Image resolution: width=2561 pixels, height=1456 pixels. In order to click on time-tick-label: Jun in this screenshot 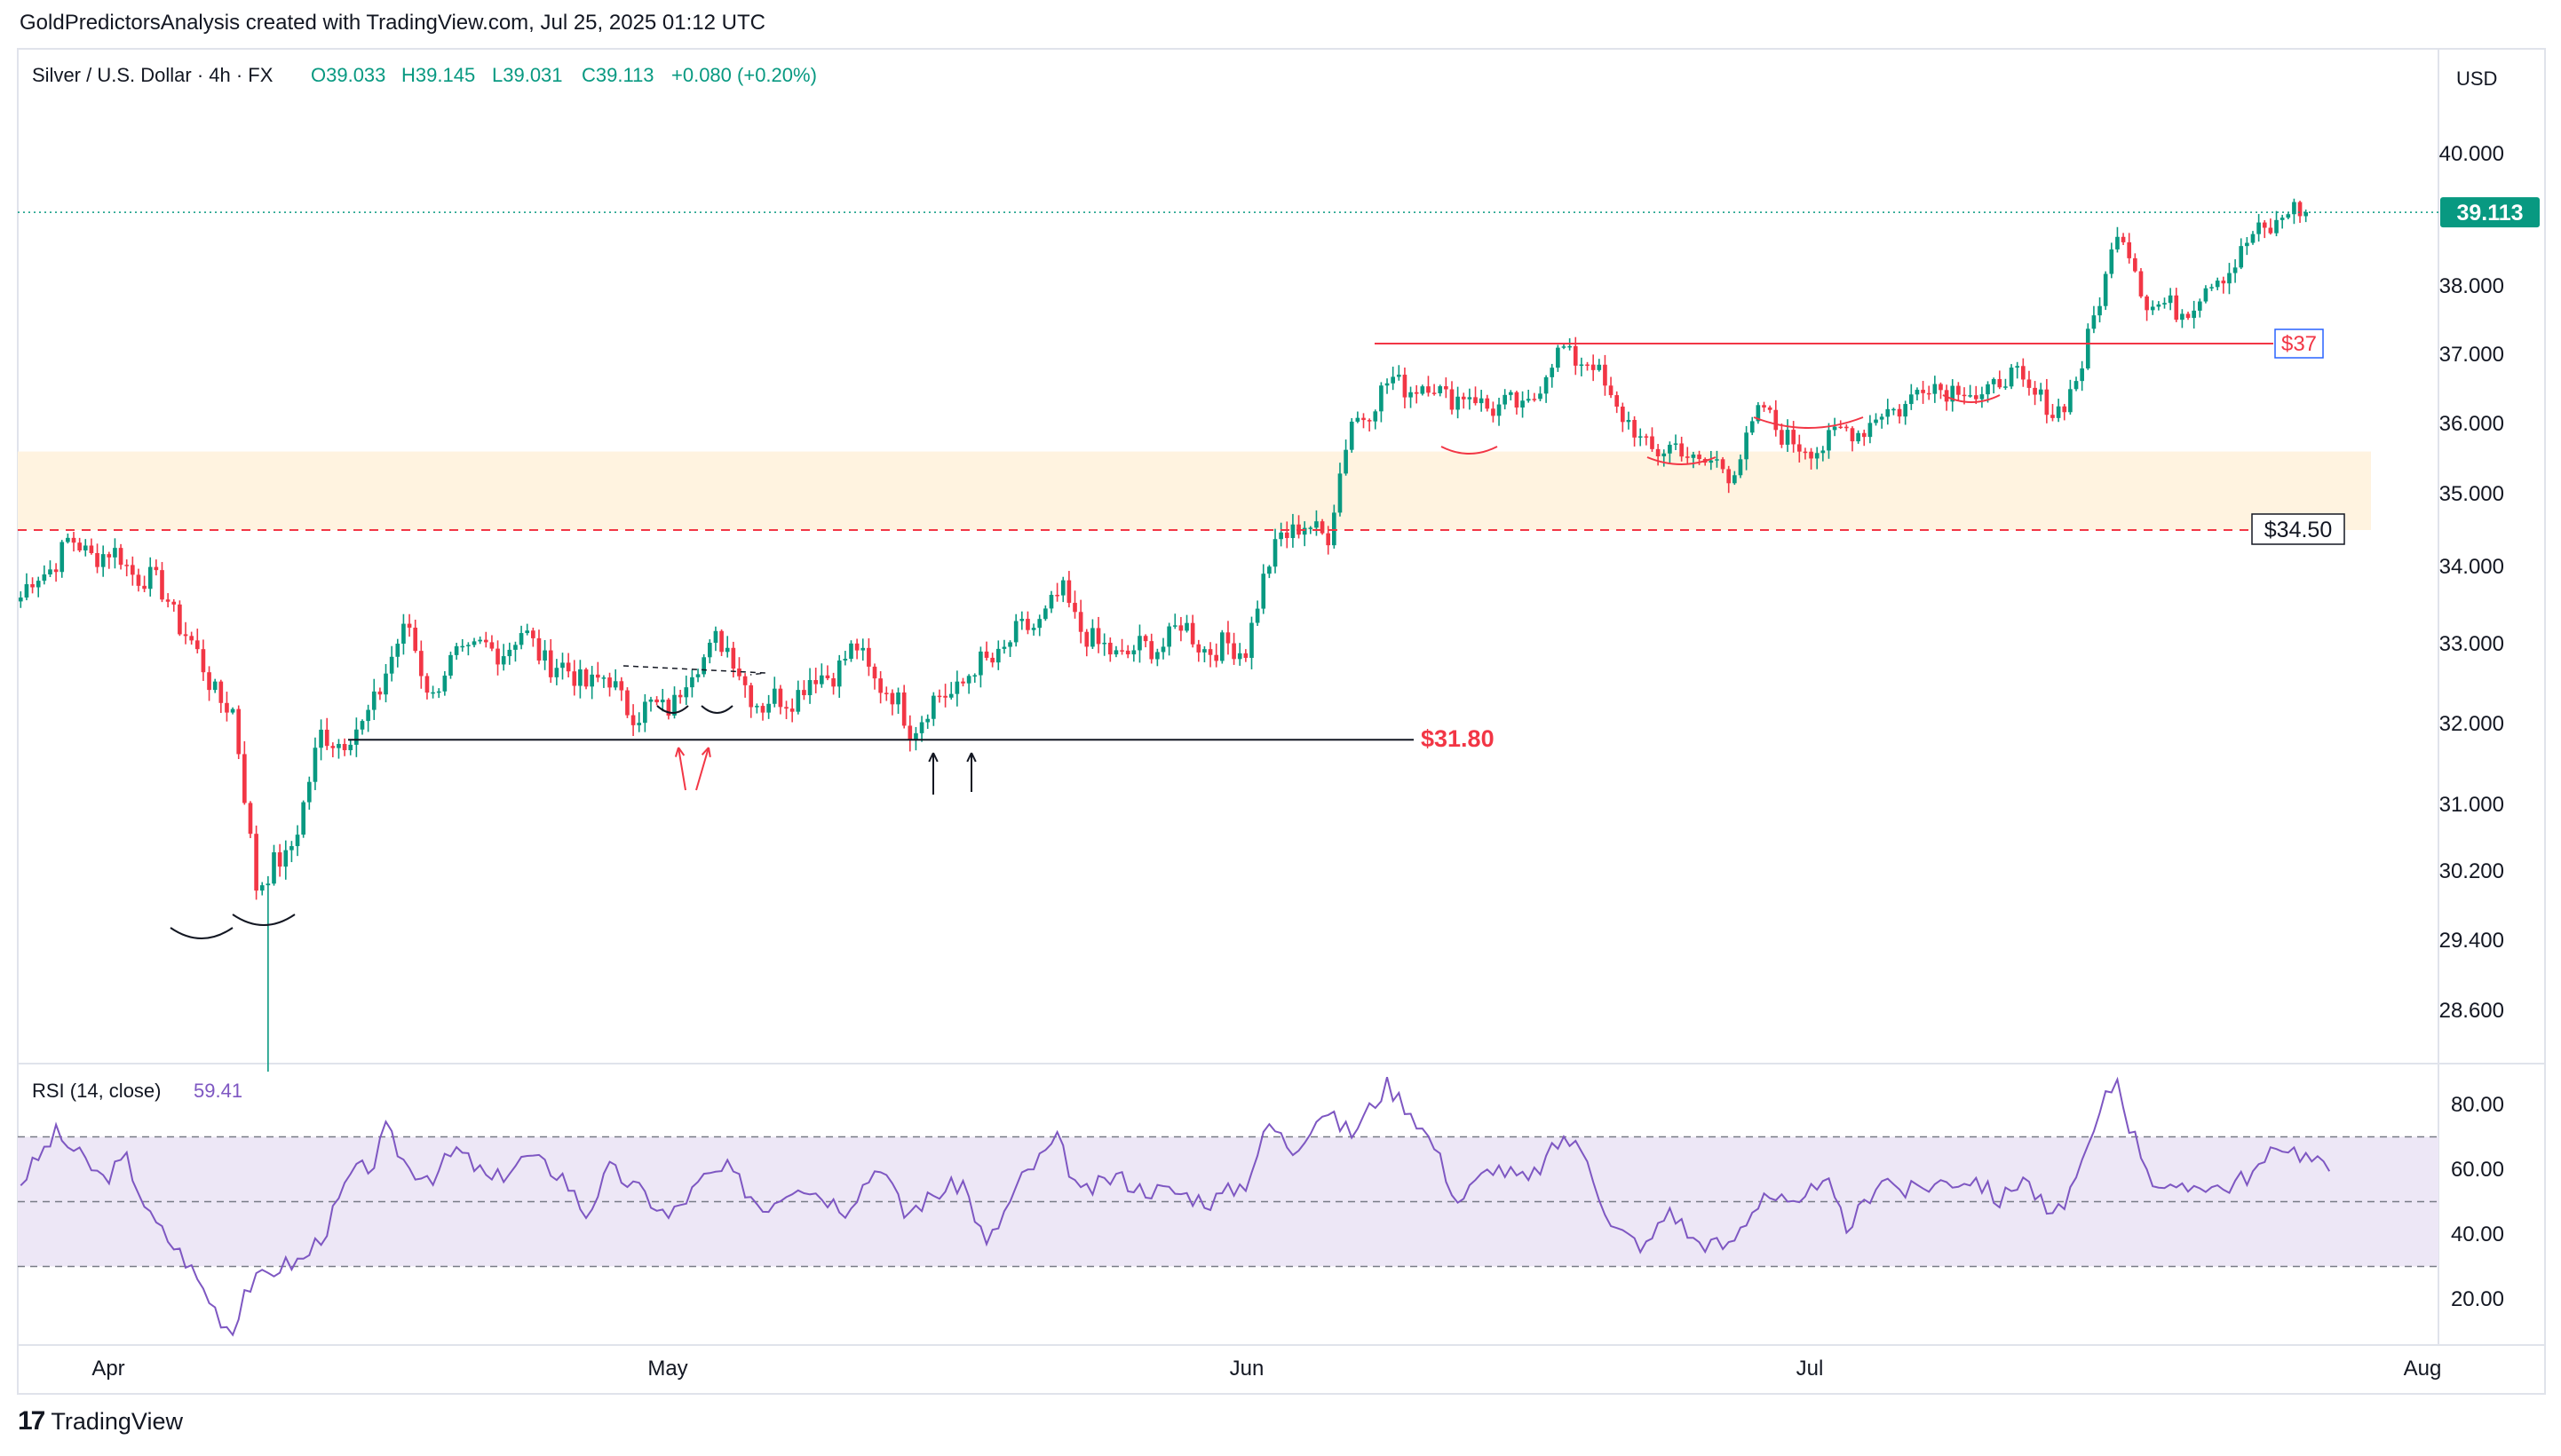, I will do `click(1247, 1369)`.